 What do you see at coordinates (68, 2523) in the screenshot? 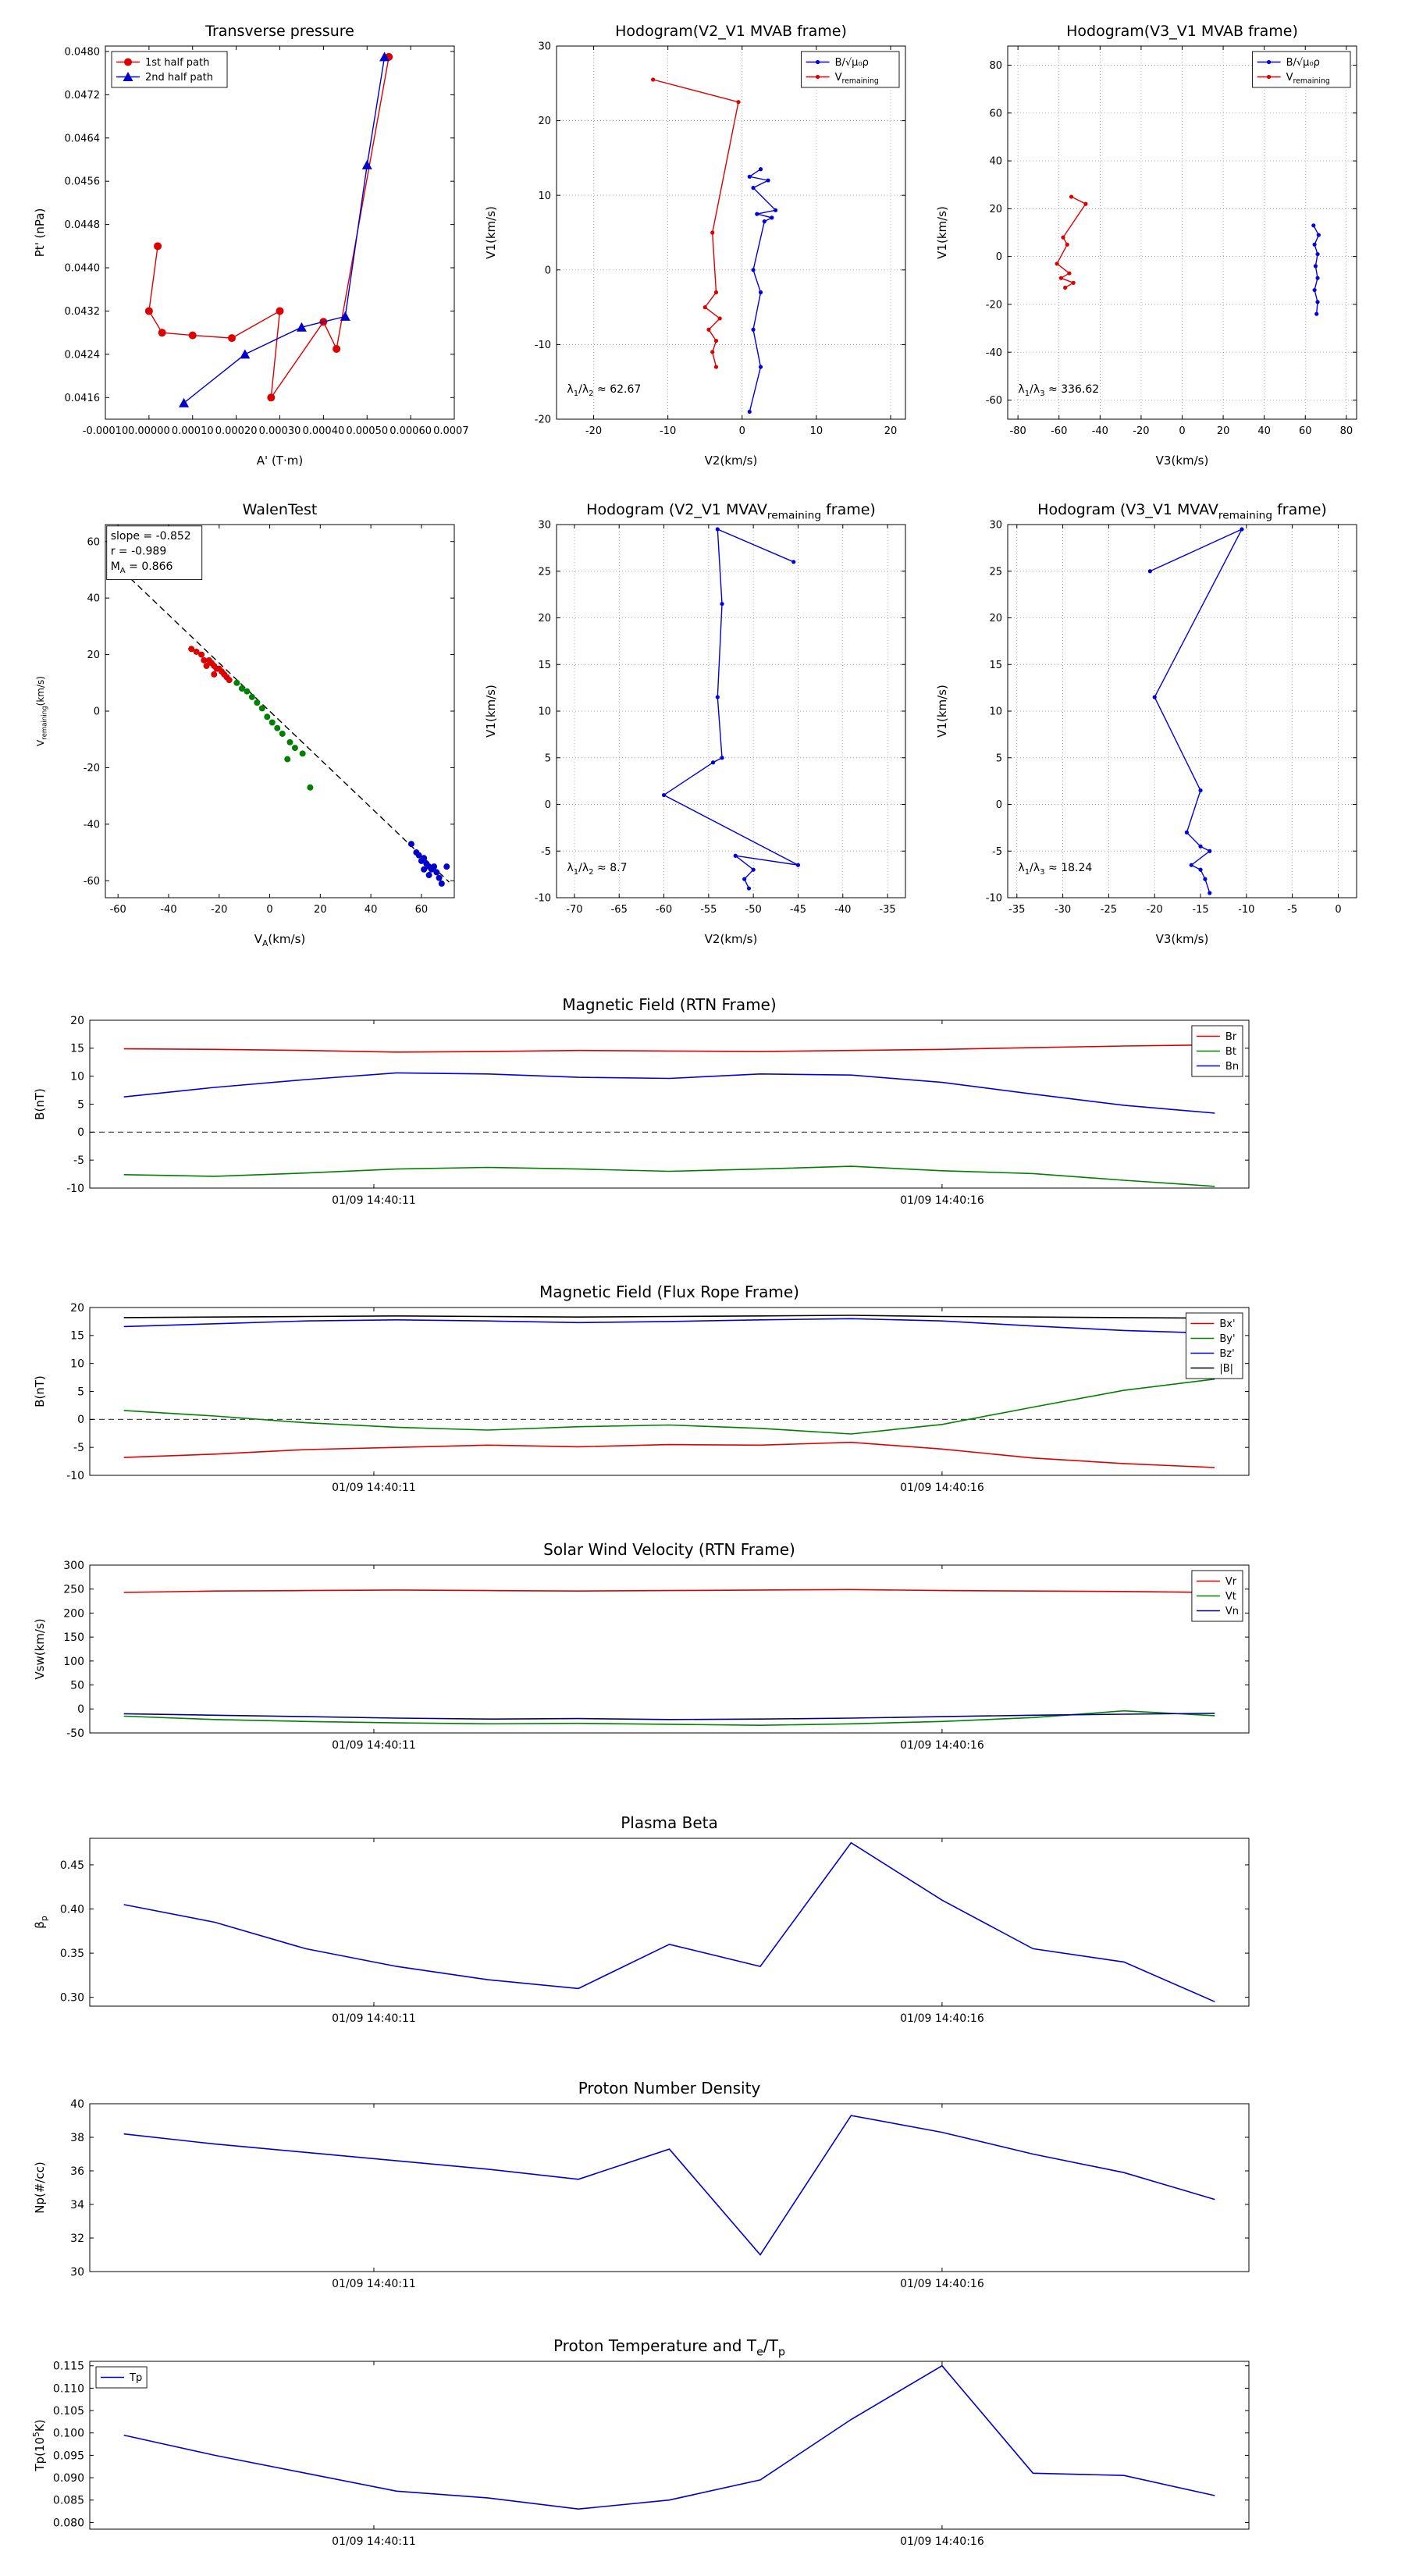
I see `svg-text: 0.080` at bounding box center [68, 2523].